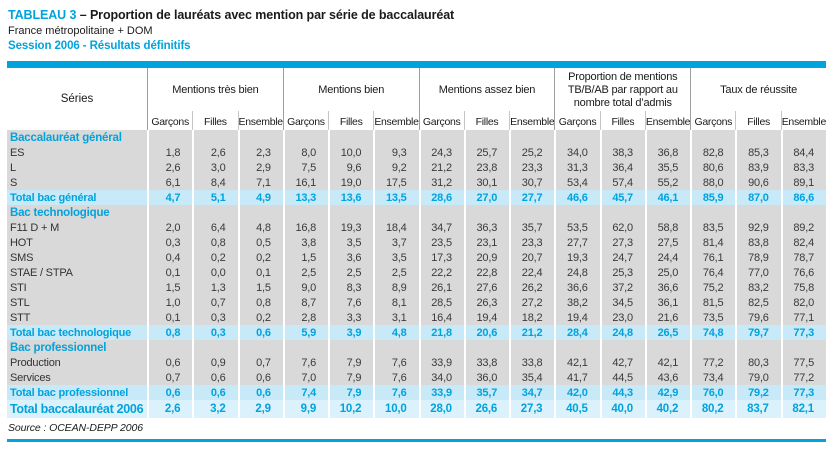 The image size is (833, 463). What do you see at coordinates (757, 392) in the screenshot?
I see `value-cell: 79,2` at bounding box center [757, 392].